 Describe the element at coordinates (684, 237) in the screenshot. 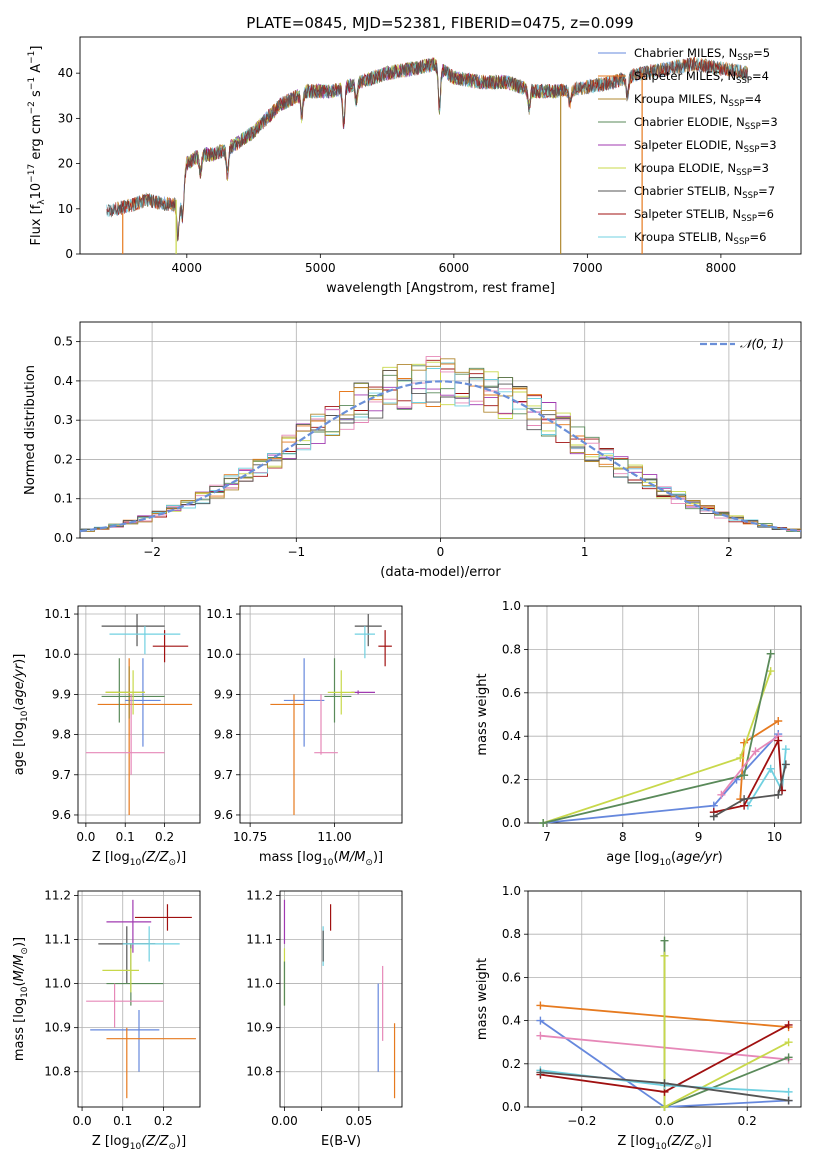

I see `legend-label-text: Kroupa STELIB, N` at that location.